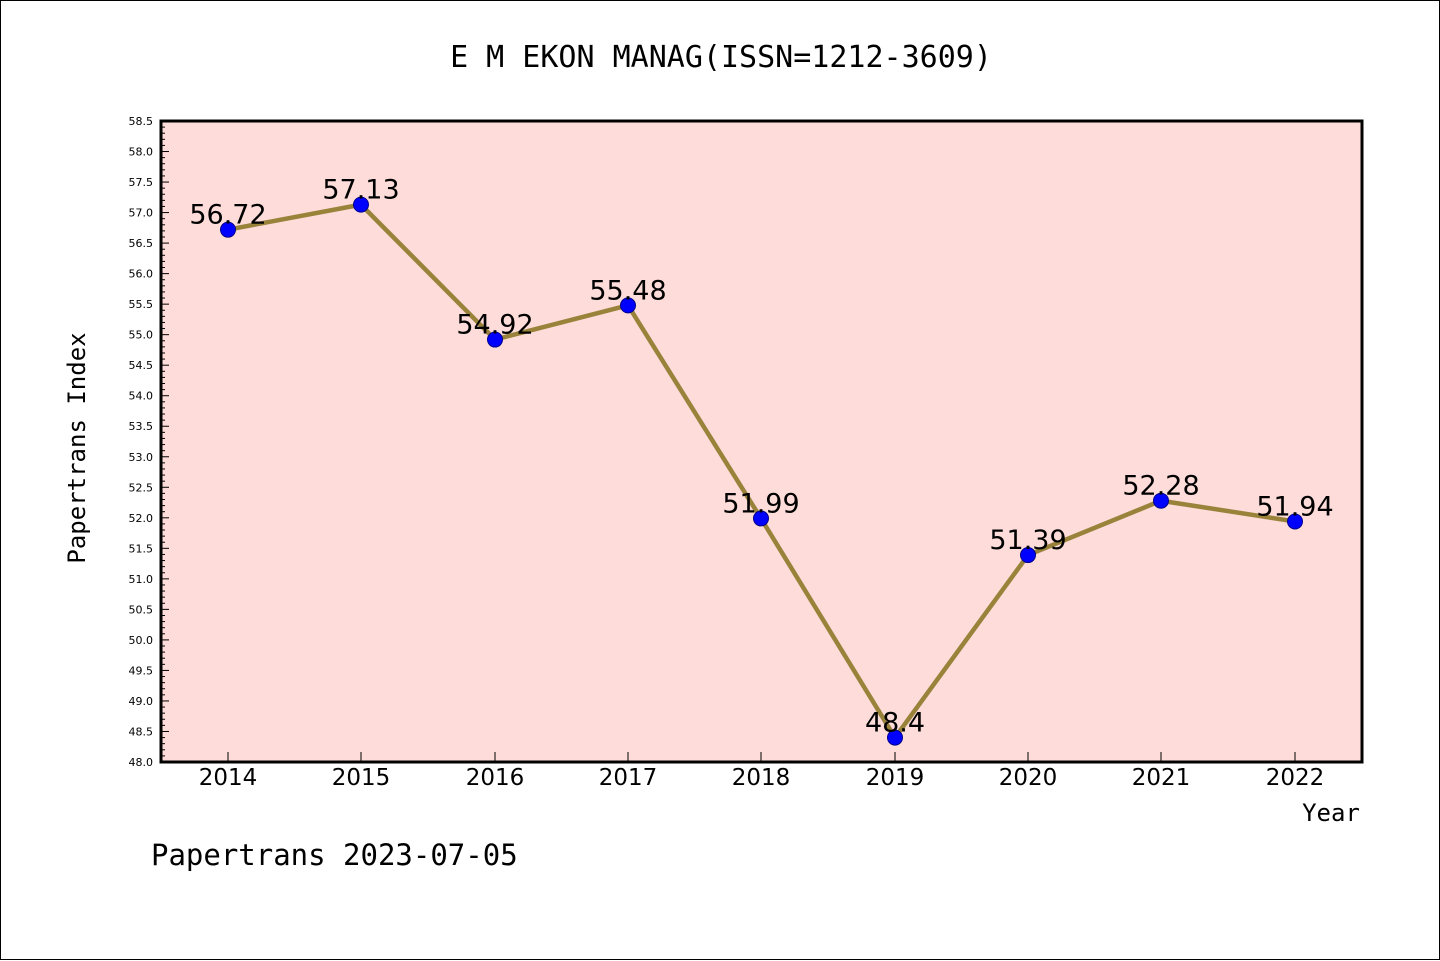 This screenshot has height=961, width=1440. What do you see at coordinates (141, 701) in the screenshot?
I see `y-tick-label: 49.0` at bounding box center [141, 701].